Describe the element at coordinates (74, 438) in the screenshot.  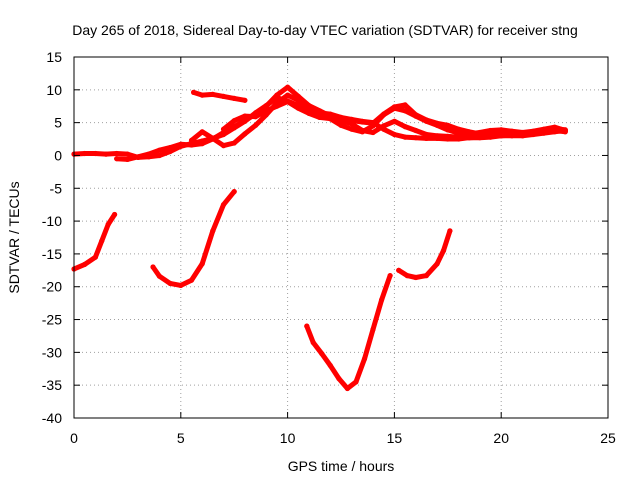
I see `x-tick-label: 0` at that location.